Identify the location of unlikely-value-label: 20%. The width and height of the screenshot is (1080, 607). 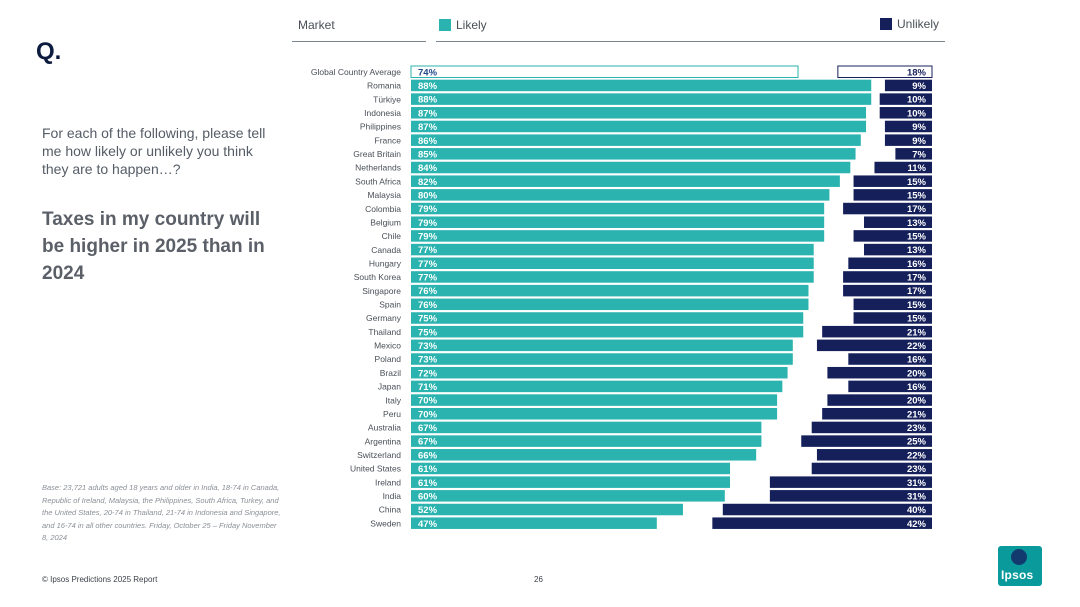
(917, 401).